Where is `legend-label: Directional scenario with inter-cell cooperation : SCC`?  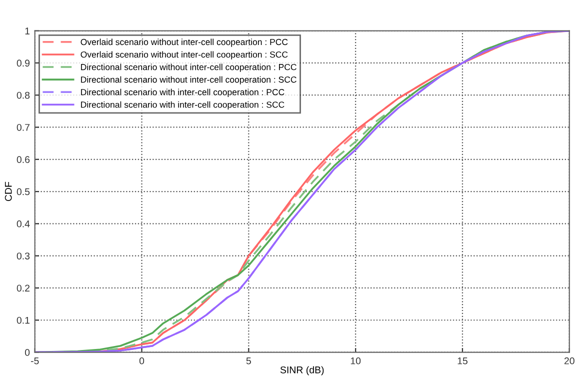
legend-label: Directional scenario with inter-cell cooperation : SCC is located at coordinates (182, 105).